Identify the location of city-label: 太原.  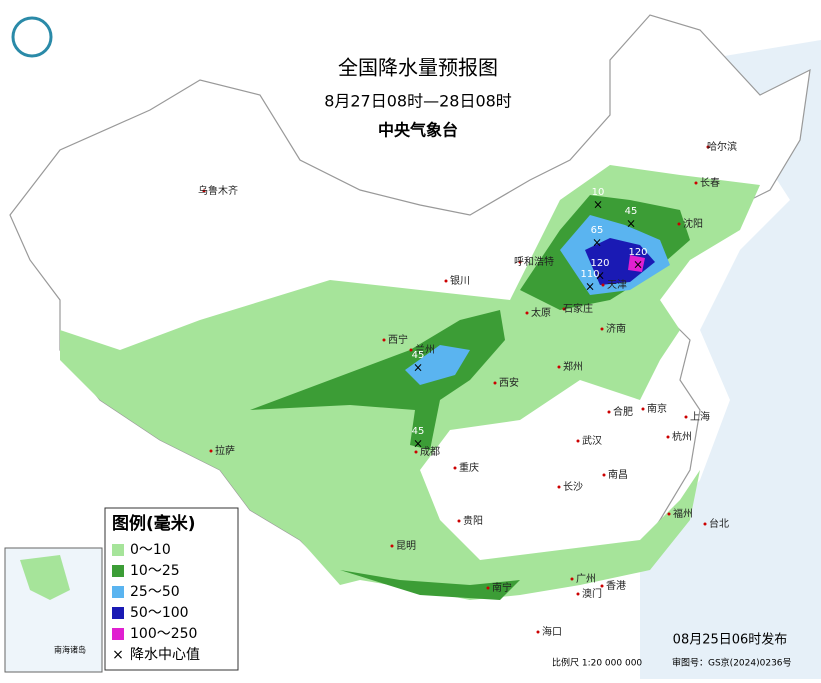
(541, 312).